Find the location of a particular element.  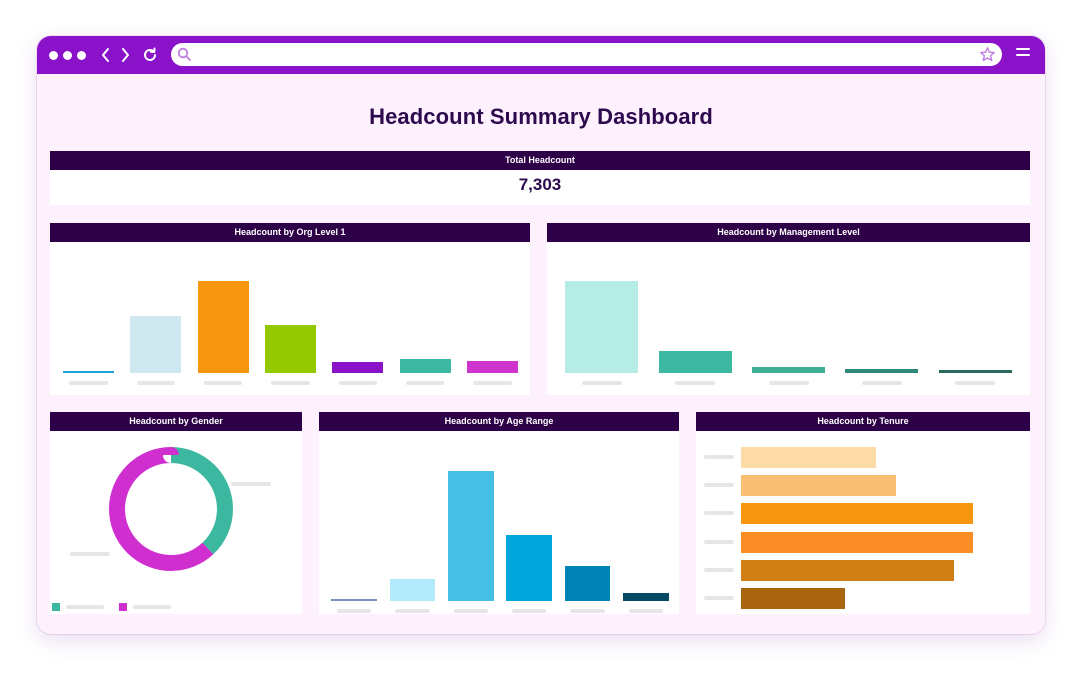

age-range-panel: Headcount by Age Range is located at coordinates (499, 513).